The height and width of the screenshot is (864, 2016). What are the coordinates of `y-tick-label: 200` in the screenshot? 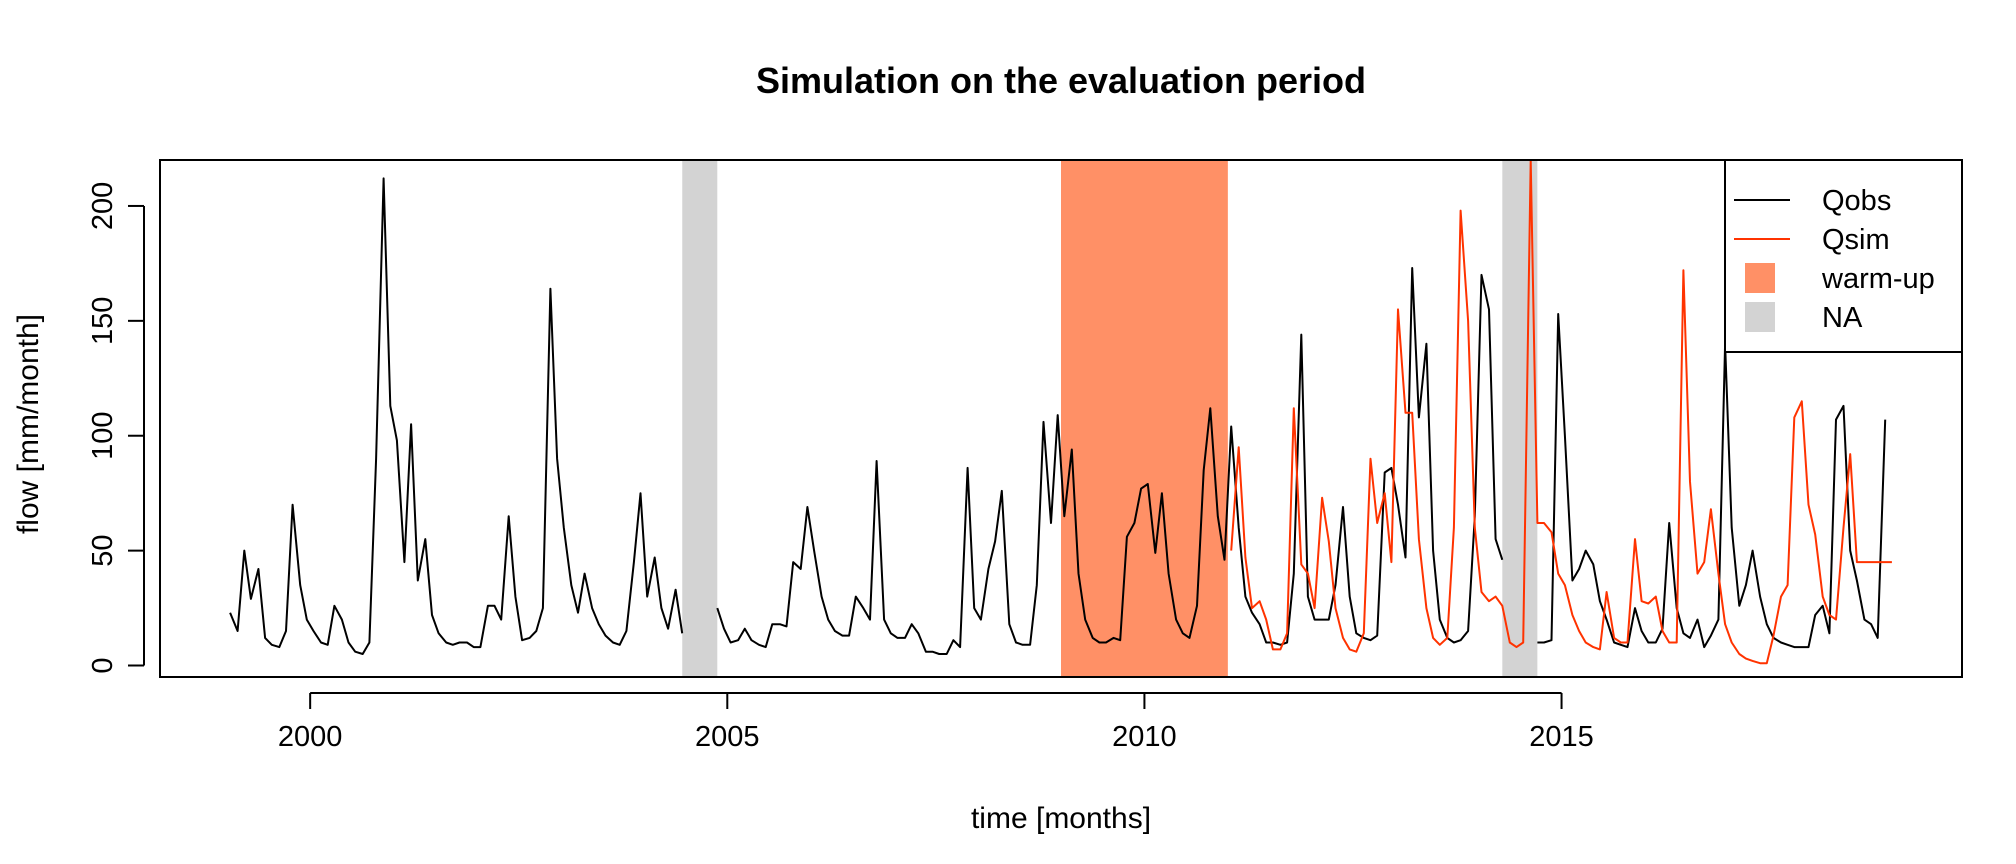 It's located at (103, 206).